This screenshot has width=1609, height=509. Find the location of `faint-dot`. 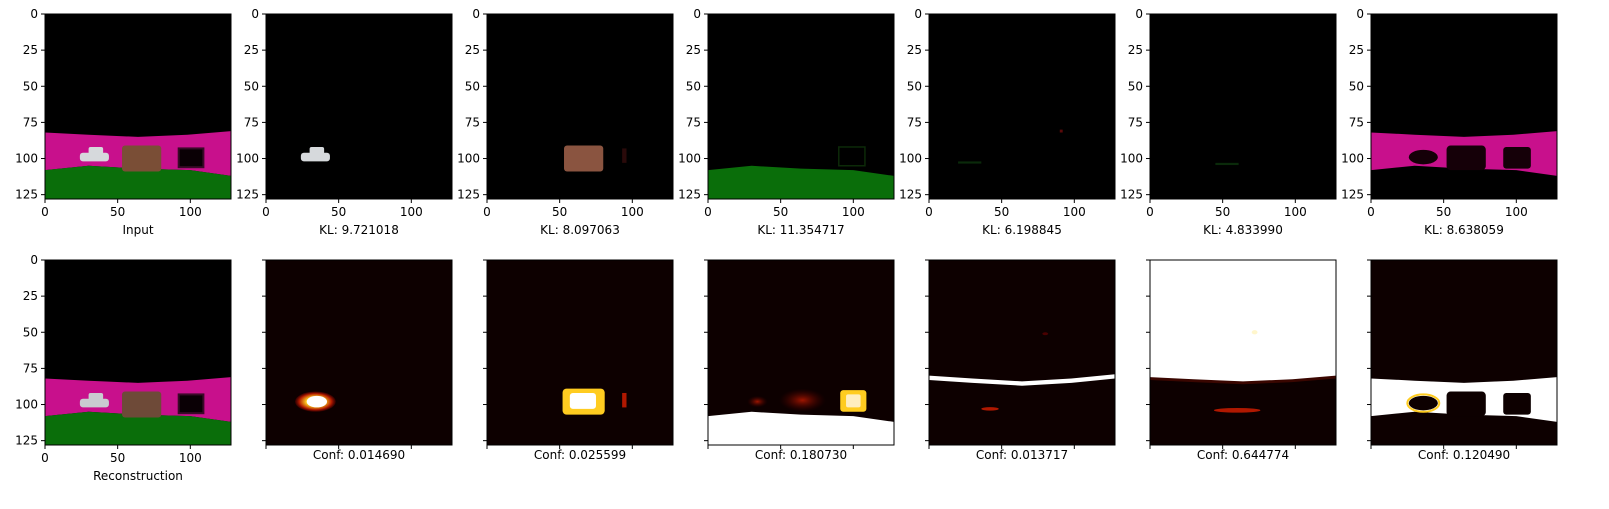

faint-dot is located at coordinates (1061, 131).